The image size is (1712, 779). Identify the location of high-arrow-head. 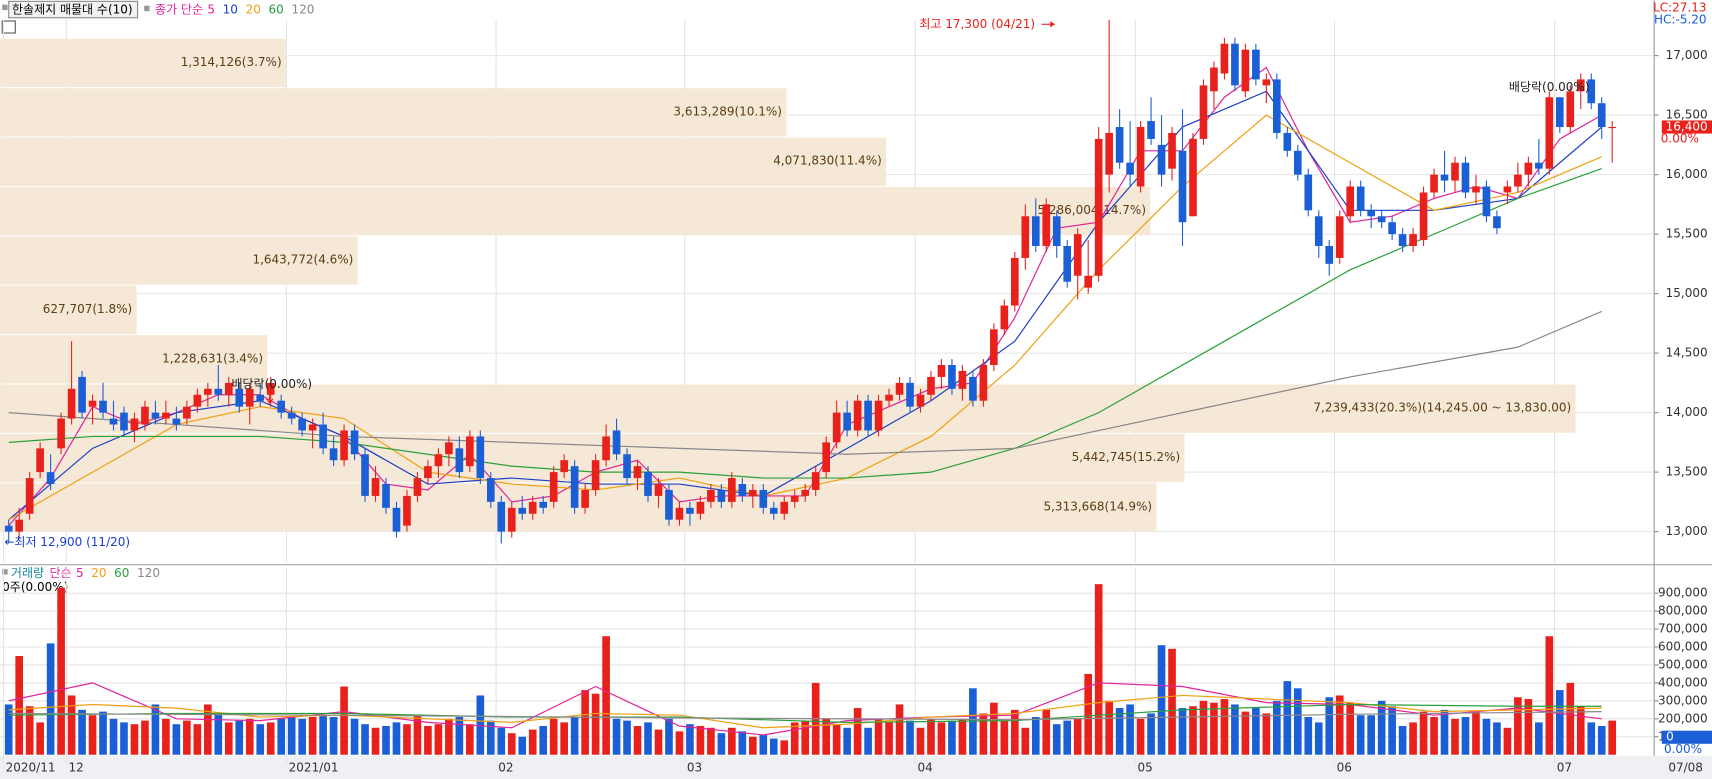
(1052, 24).